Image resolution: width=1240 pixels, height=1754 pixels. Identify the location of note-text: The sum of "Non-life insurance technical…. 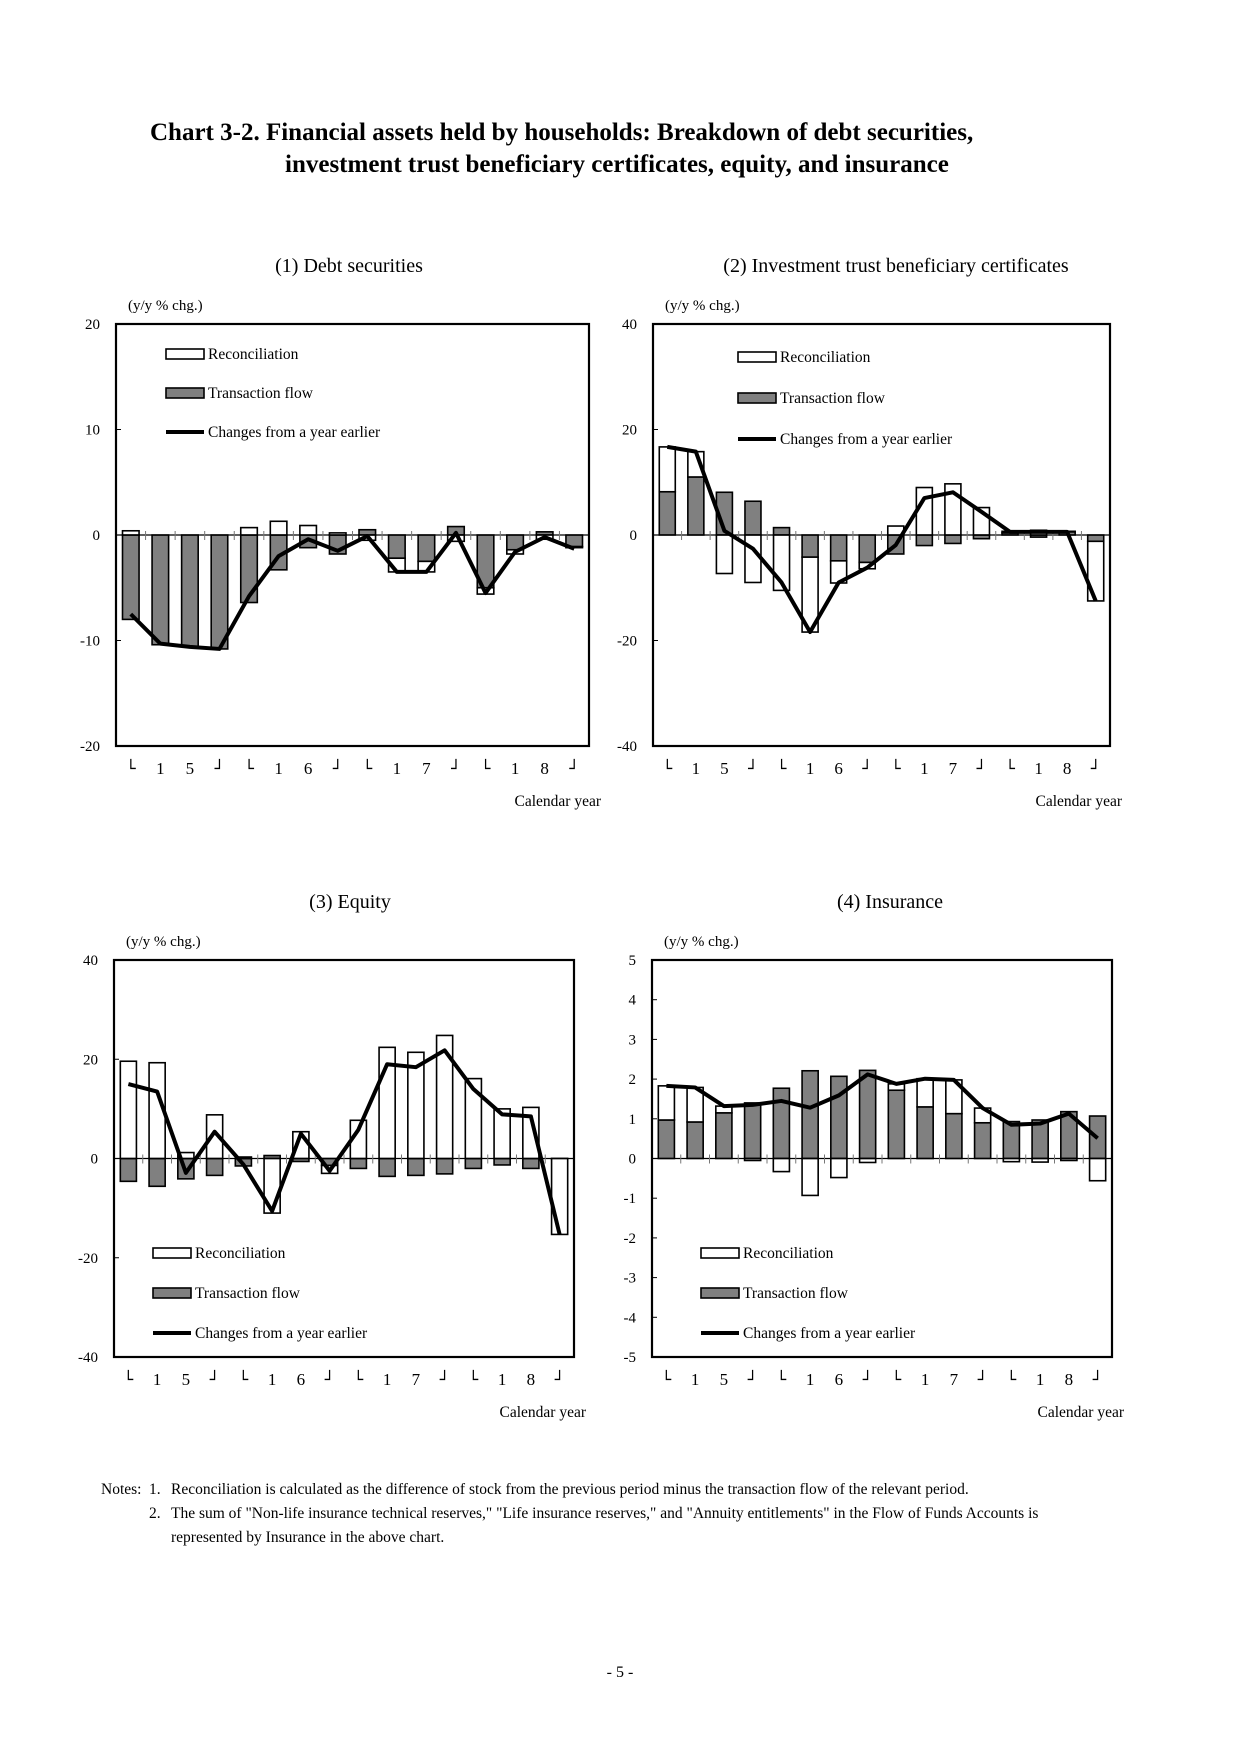
(605, 1525).